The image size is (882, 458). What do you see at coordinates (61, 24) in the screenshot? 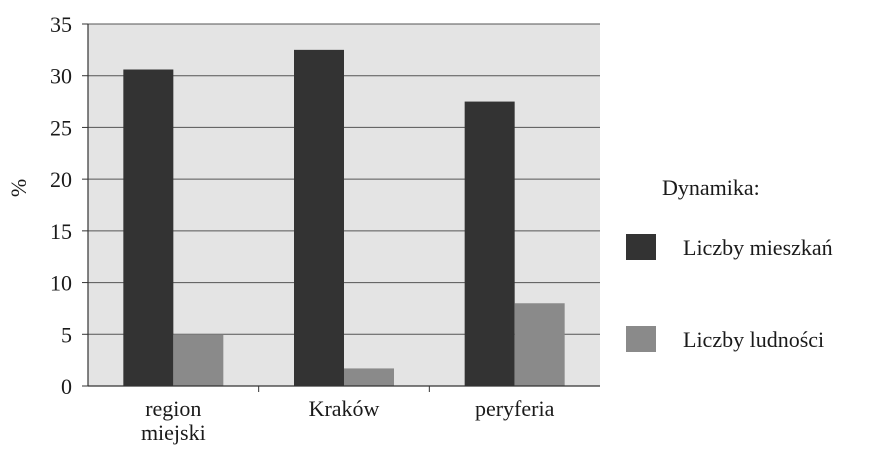
I see `y-tick-label: 35` at bounding box center [61, 24].